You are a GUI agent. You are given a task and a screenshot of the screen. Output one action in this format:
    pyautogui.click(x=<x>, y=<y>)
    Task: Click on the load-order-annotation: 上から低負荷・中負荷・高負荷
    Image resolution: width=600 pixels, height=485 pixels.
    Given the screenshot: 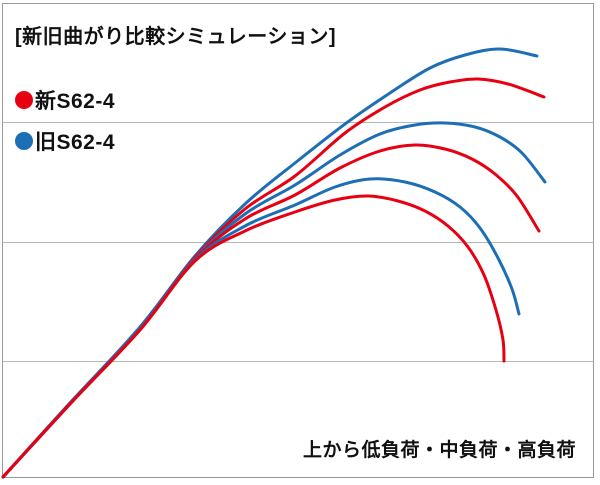 What is the action you would take?
    pyautogui.click(x=440, y=450)
    